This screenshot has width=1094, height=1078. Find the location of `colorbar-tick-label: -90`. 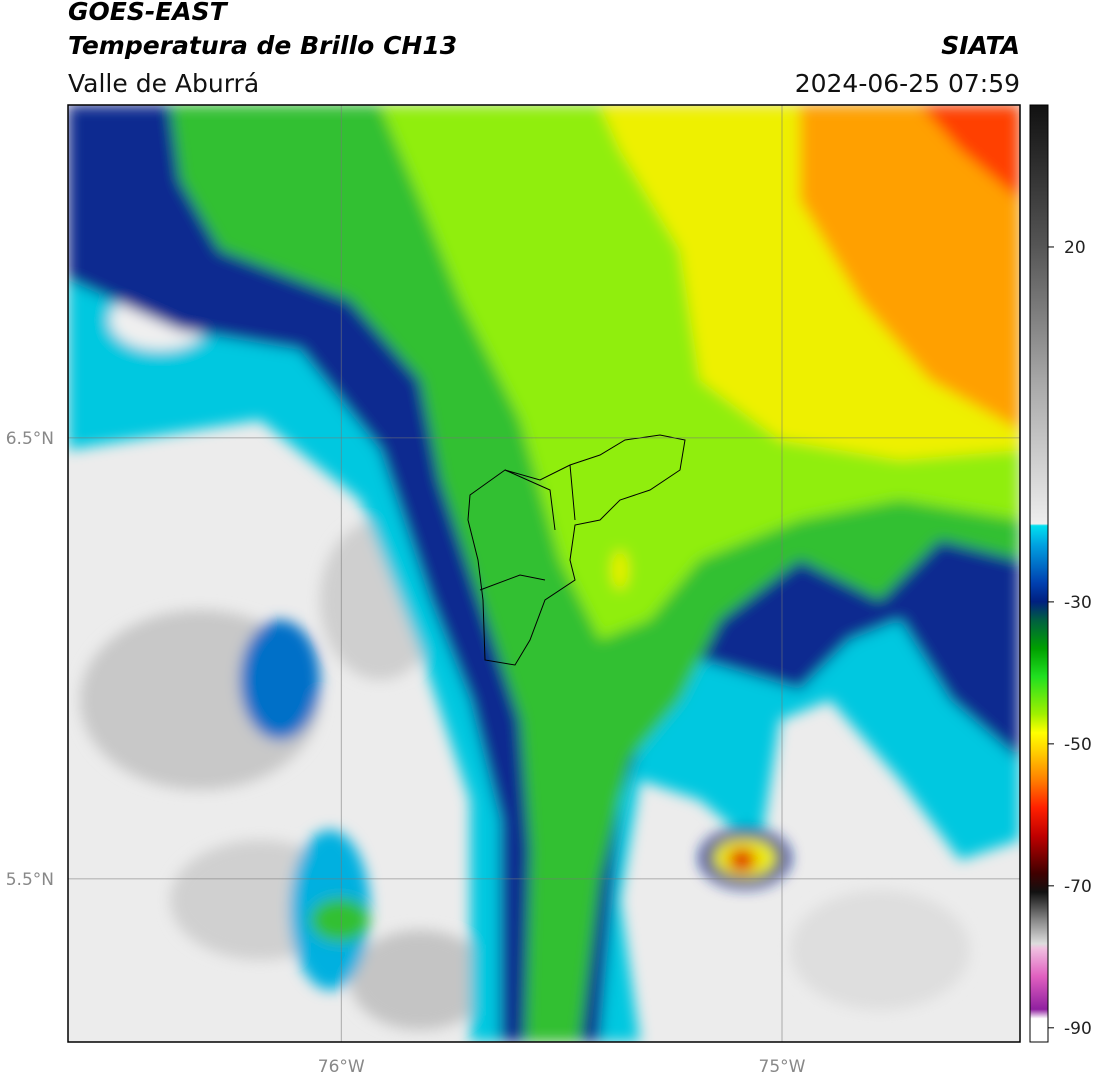

colorbar-tick-label: -90 is located at coordinates (1078, 1029).